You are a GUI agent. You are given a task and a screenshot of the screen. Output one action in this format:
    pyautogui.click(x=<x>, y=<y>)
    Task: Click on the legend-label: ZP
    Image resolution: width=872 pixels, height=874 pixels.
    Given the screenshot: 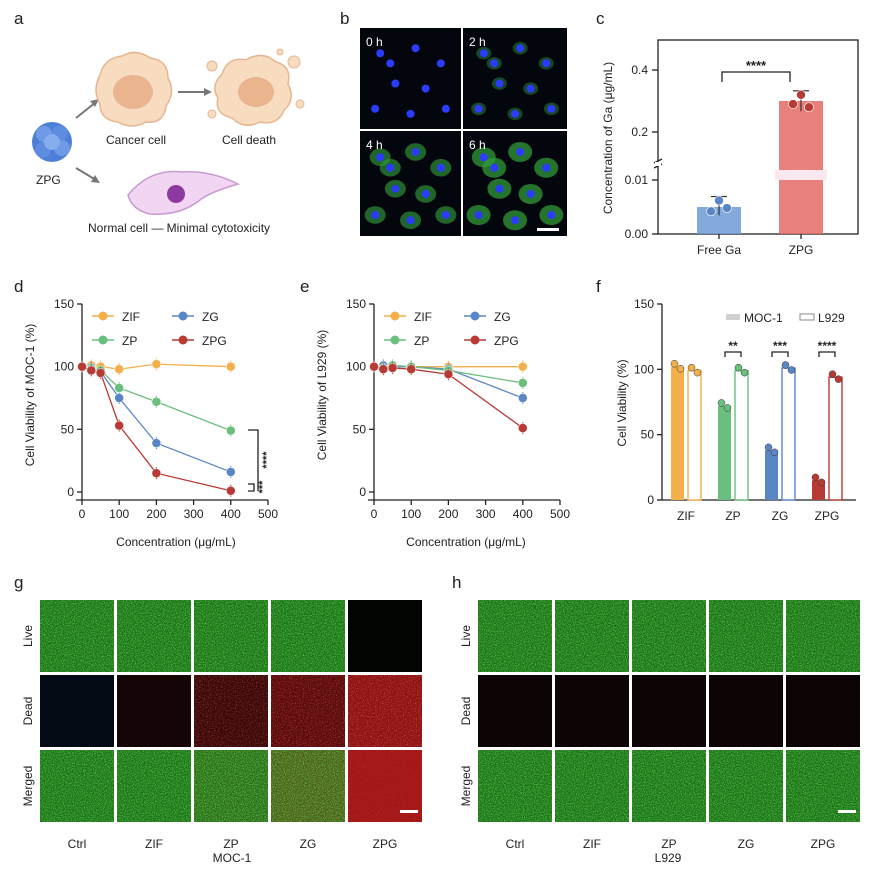 What is the action you would take?
    pyautogui.click(x=129, y=341)
    